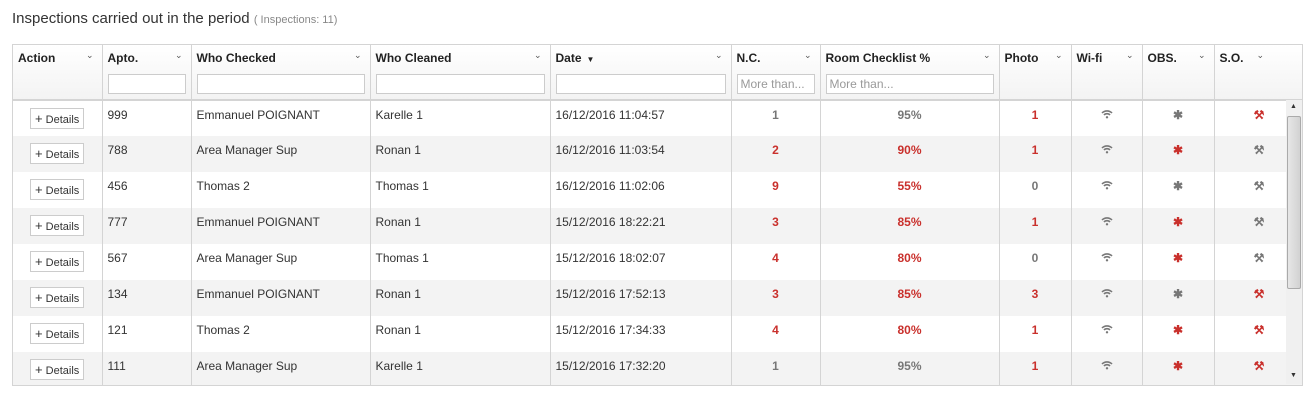  I want to click on column-label: S.O., so click(1231, 58).